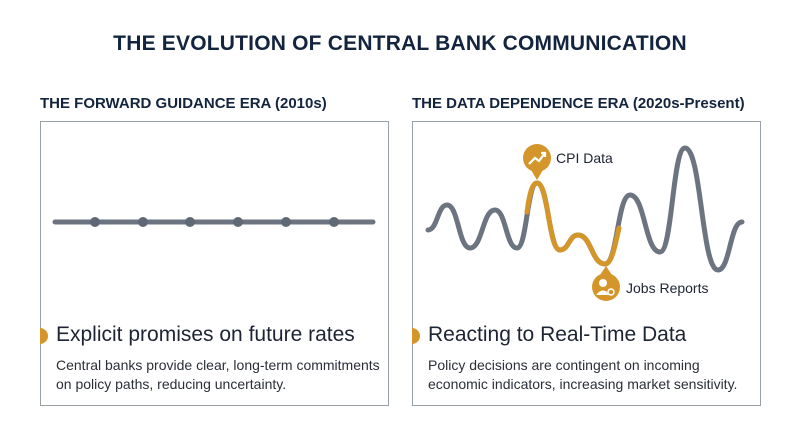  I want to click on callout-label: CPI Data, so click(584, 158).